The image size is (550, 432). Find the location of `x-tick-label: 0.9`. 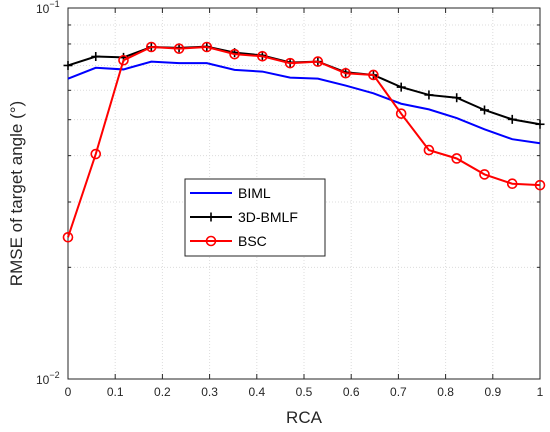

x-tick-label: 0.9 is located at coordinates (492, 392).